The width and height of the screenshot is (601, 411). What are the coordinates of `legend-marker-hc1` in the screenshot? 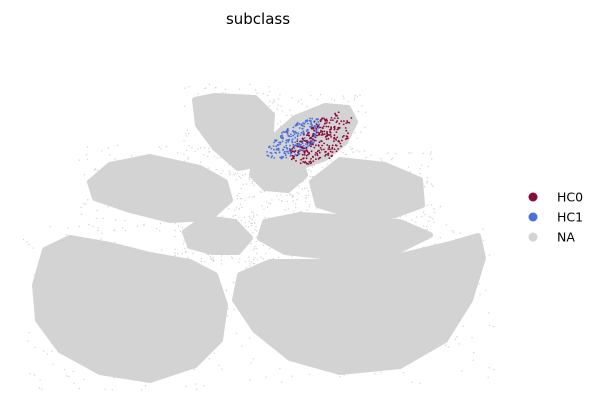 It's located at (533, 217).